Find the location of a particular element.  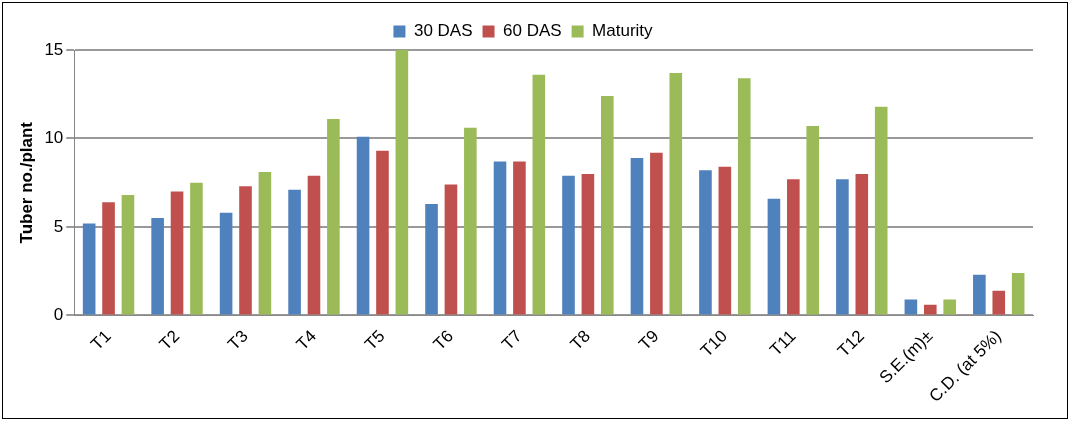

y-tick-label: 10 is located at coordinates (54, 138).